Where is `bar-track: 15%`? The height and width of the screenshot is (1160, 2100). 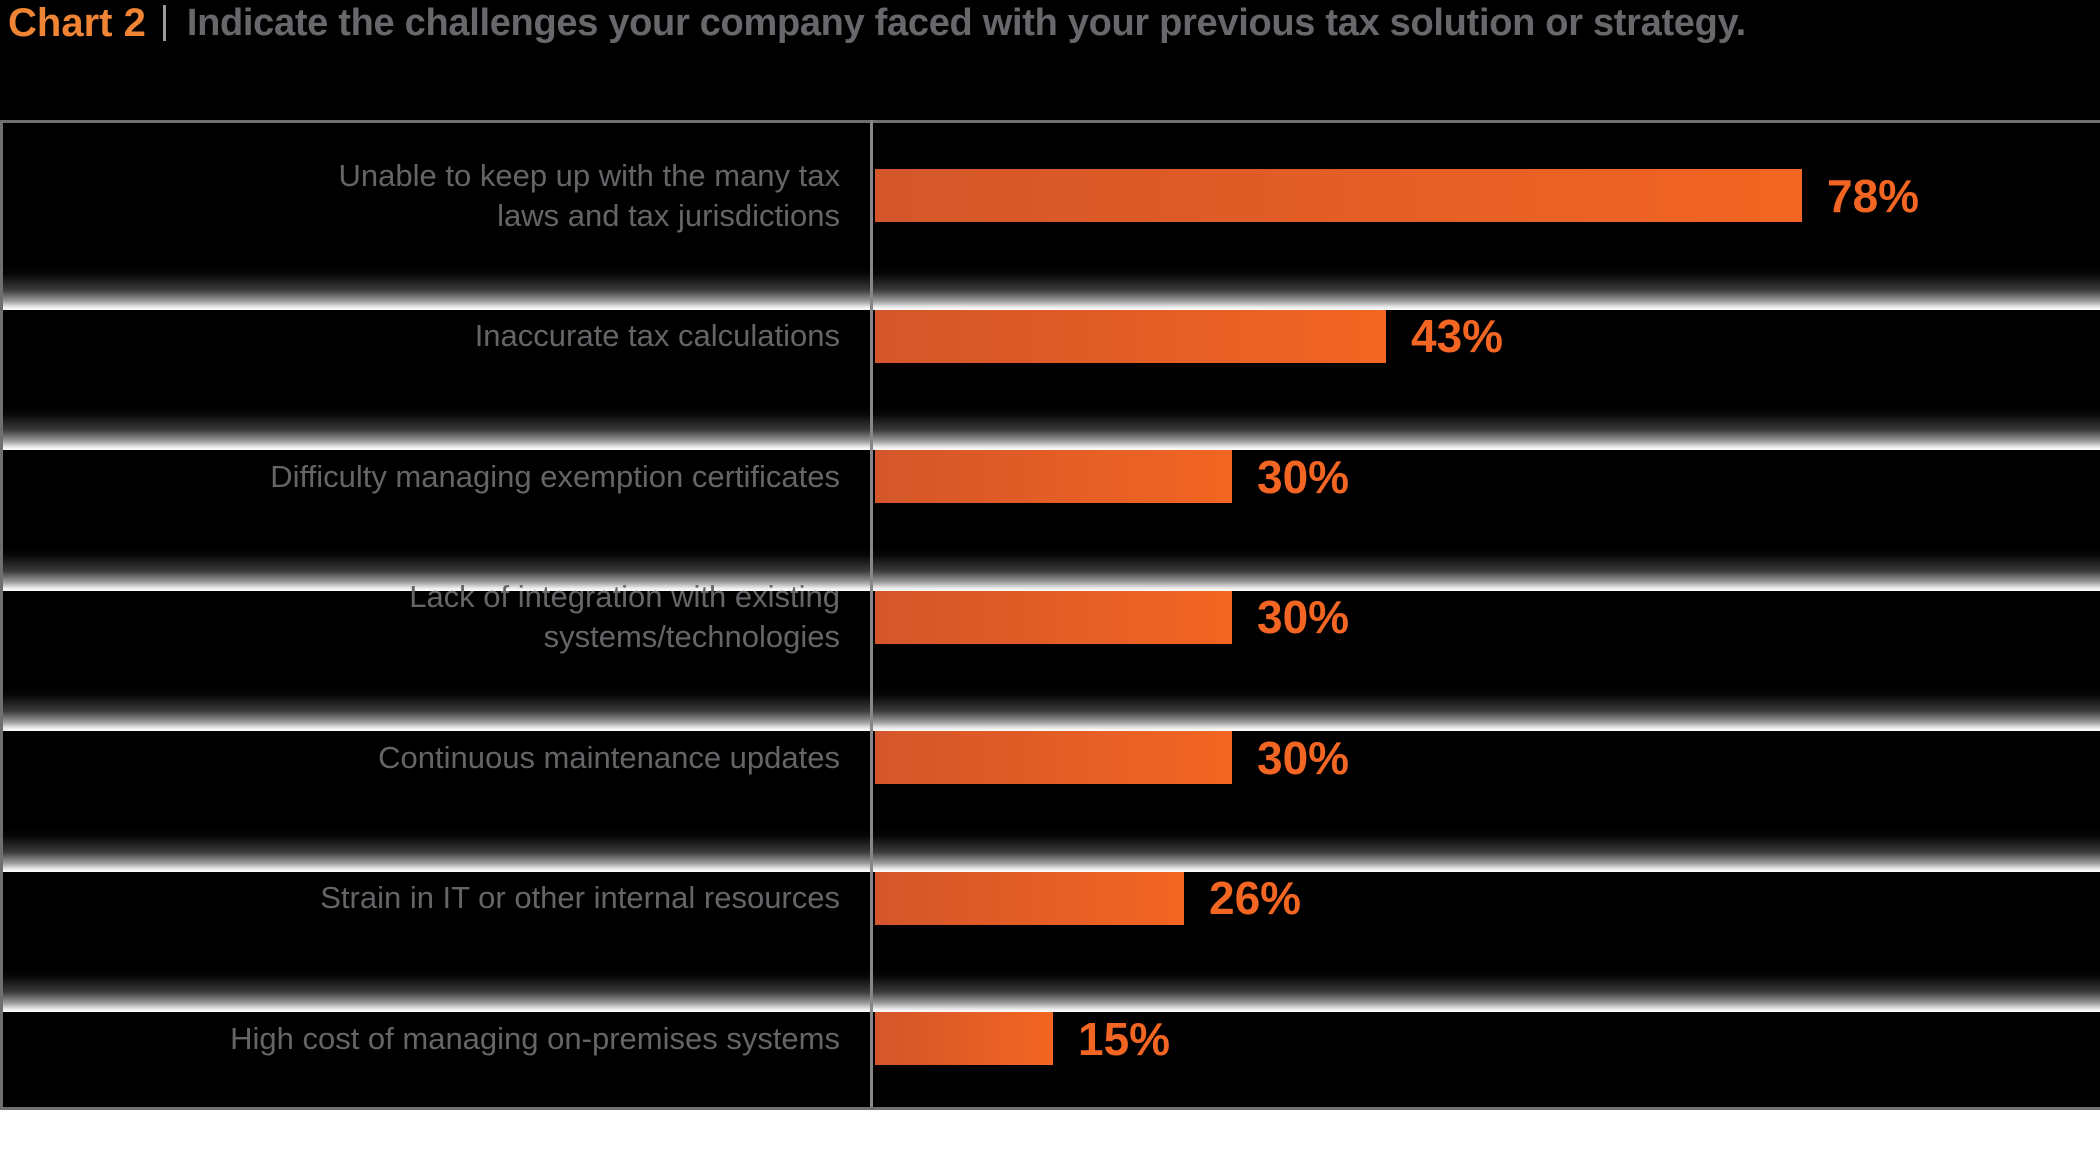
bar-track: 15% is located at coordinates (1487, 1039).